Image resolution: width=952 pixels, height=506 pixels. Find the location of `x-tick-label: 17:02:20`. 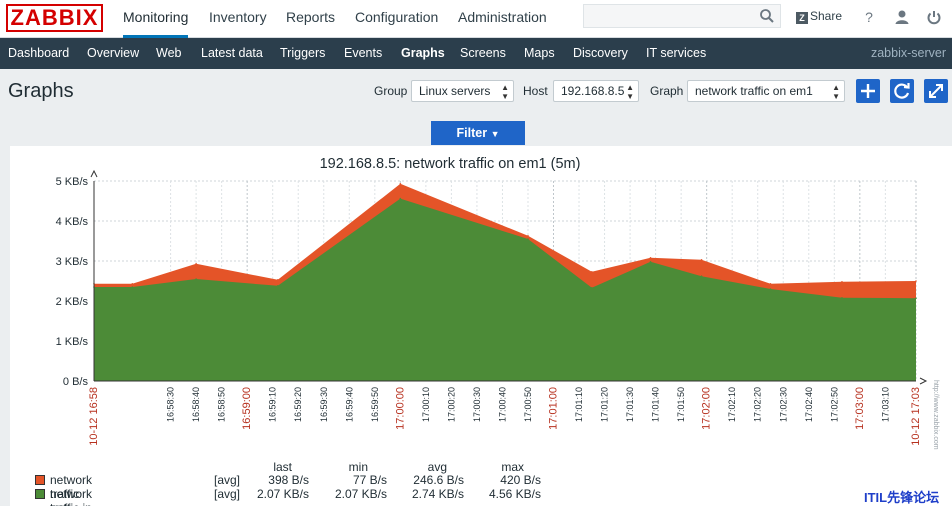

x-tick-label: 17:02:20 is located at coordinates (758, 404).